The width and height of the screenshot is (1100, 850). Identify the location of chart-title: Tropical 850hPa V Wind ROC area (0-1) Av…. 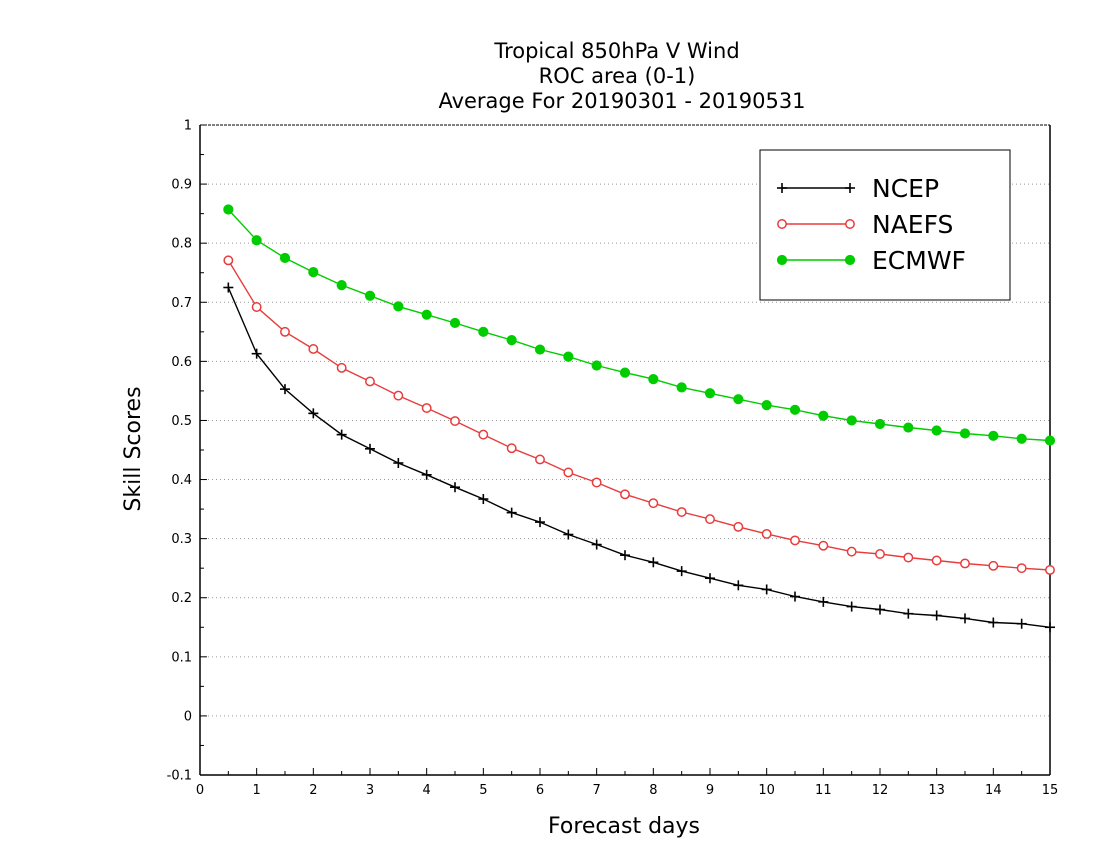
(621, 76).